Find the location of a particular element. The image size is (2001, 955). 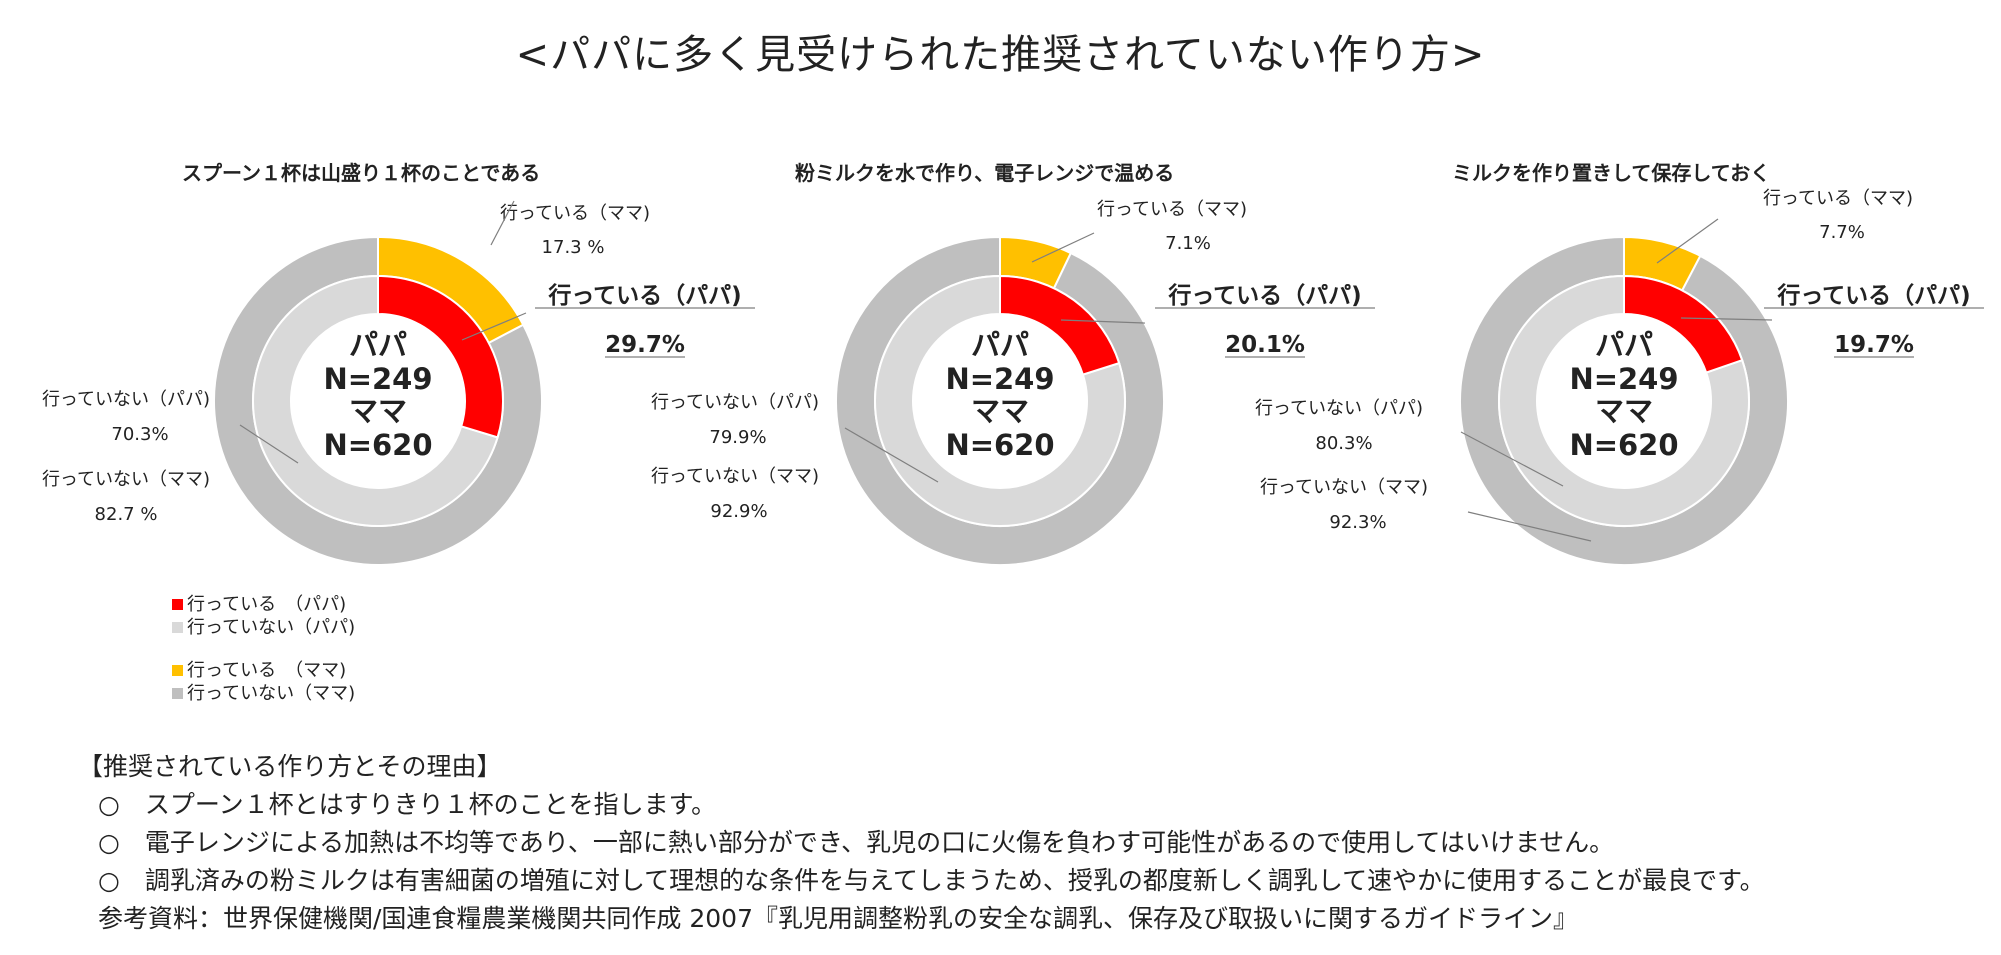

chart-2-label-papa-not: 行っていない（パパ) is located at coordinates (735, 402).